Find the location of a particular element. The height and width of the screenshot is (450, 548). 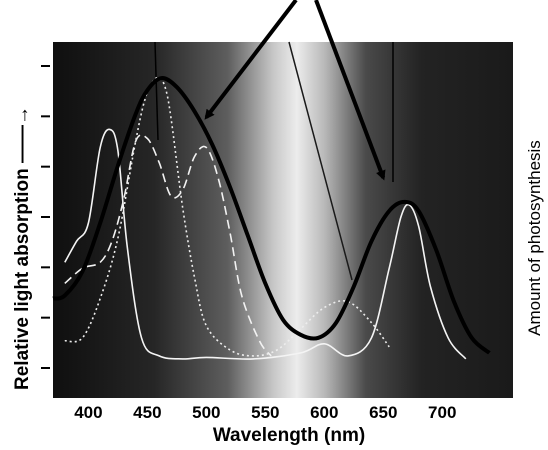

x-tick-label: 450 is located at coordinates (147, 412).